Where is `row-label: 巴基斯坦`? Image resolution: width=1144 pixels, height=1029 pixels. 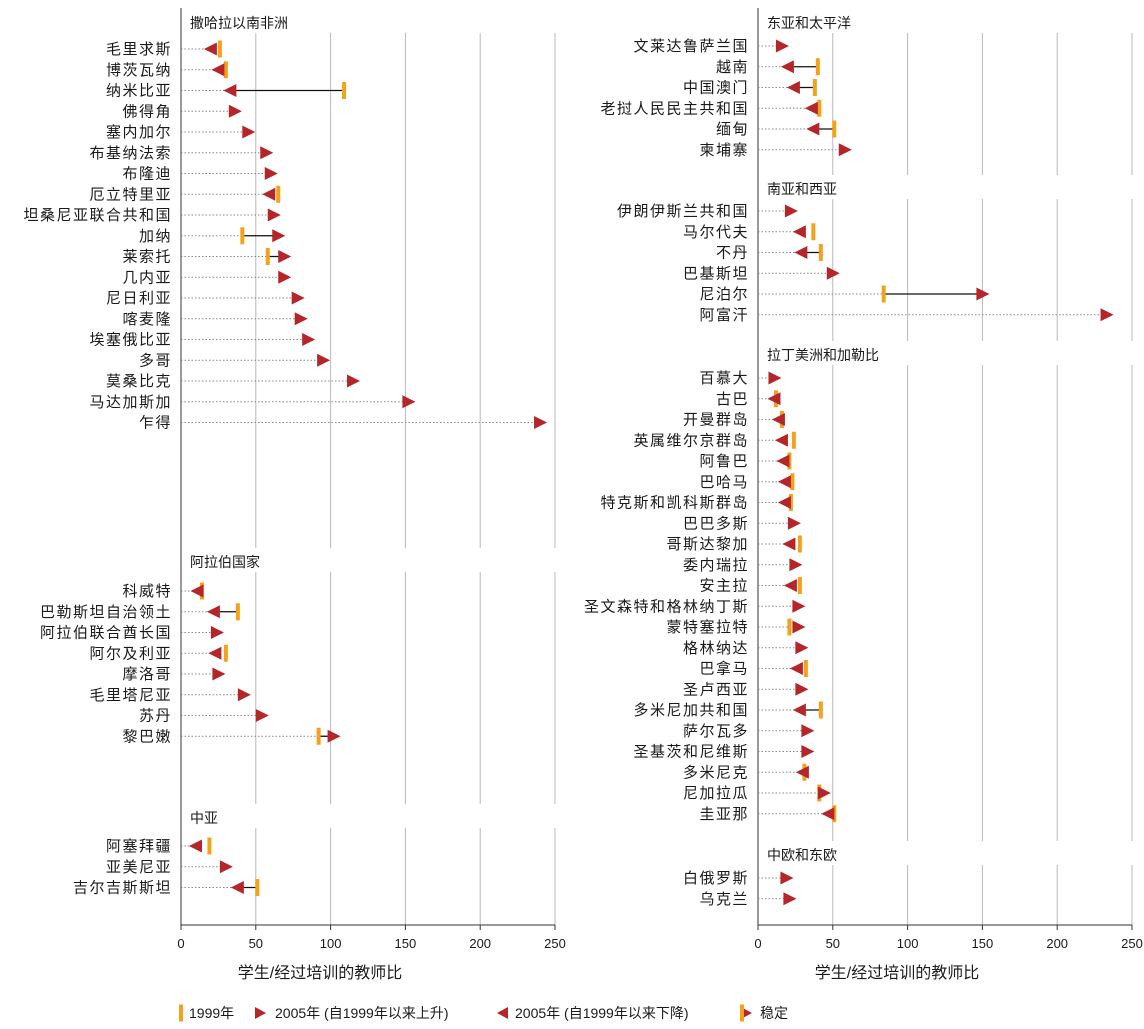 row-label: 巴基斯坦 is located at coordinates (716, 273).